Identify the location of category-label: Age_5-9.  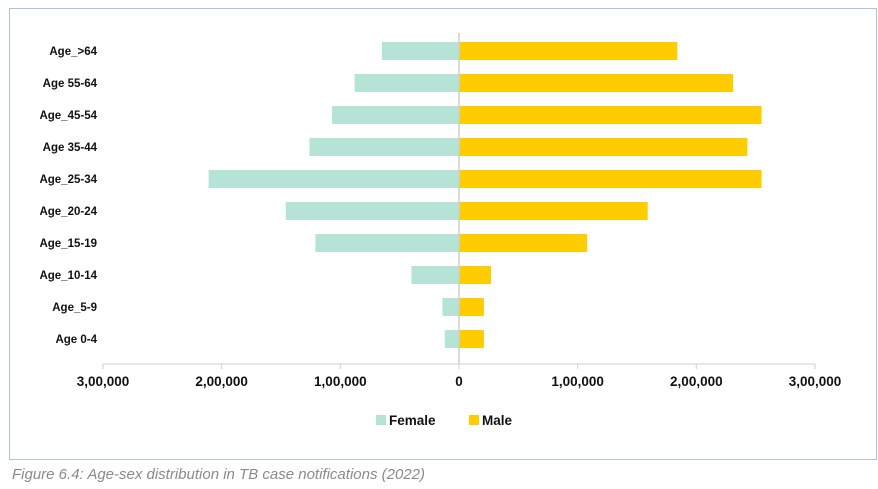
(74, 308).